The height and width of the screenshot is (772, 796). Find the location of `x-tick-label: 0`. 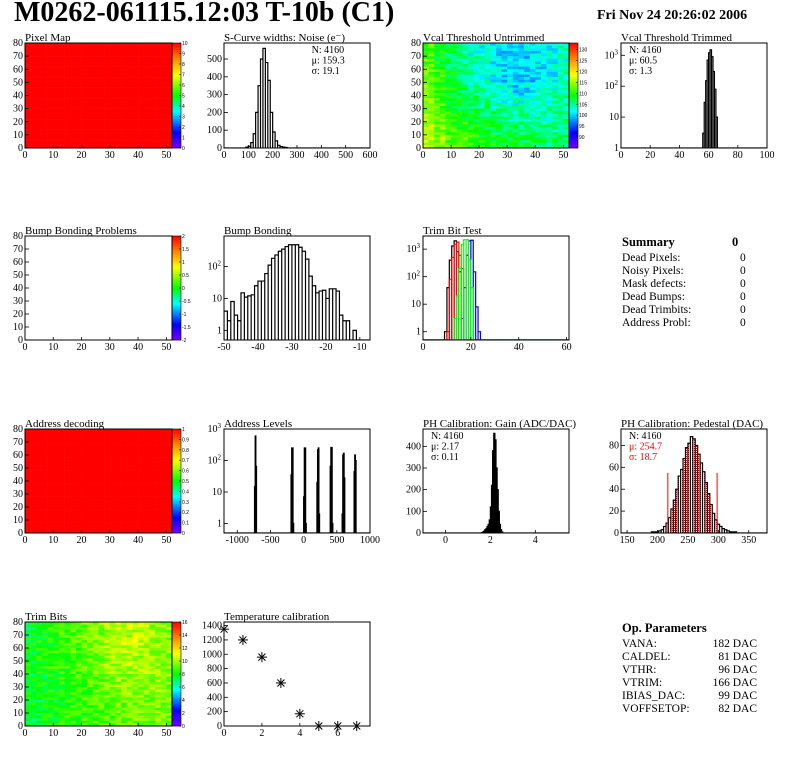

x-tick-label: 0 is located at coordinates (25, 155).